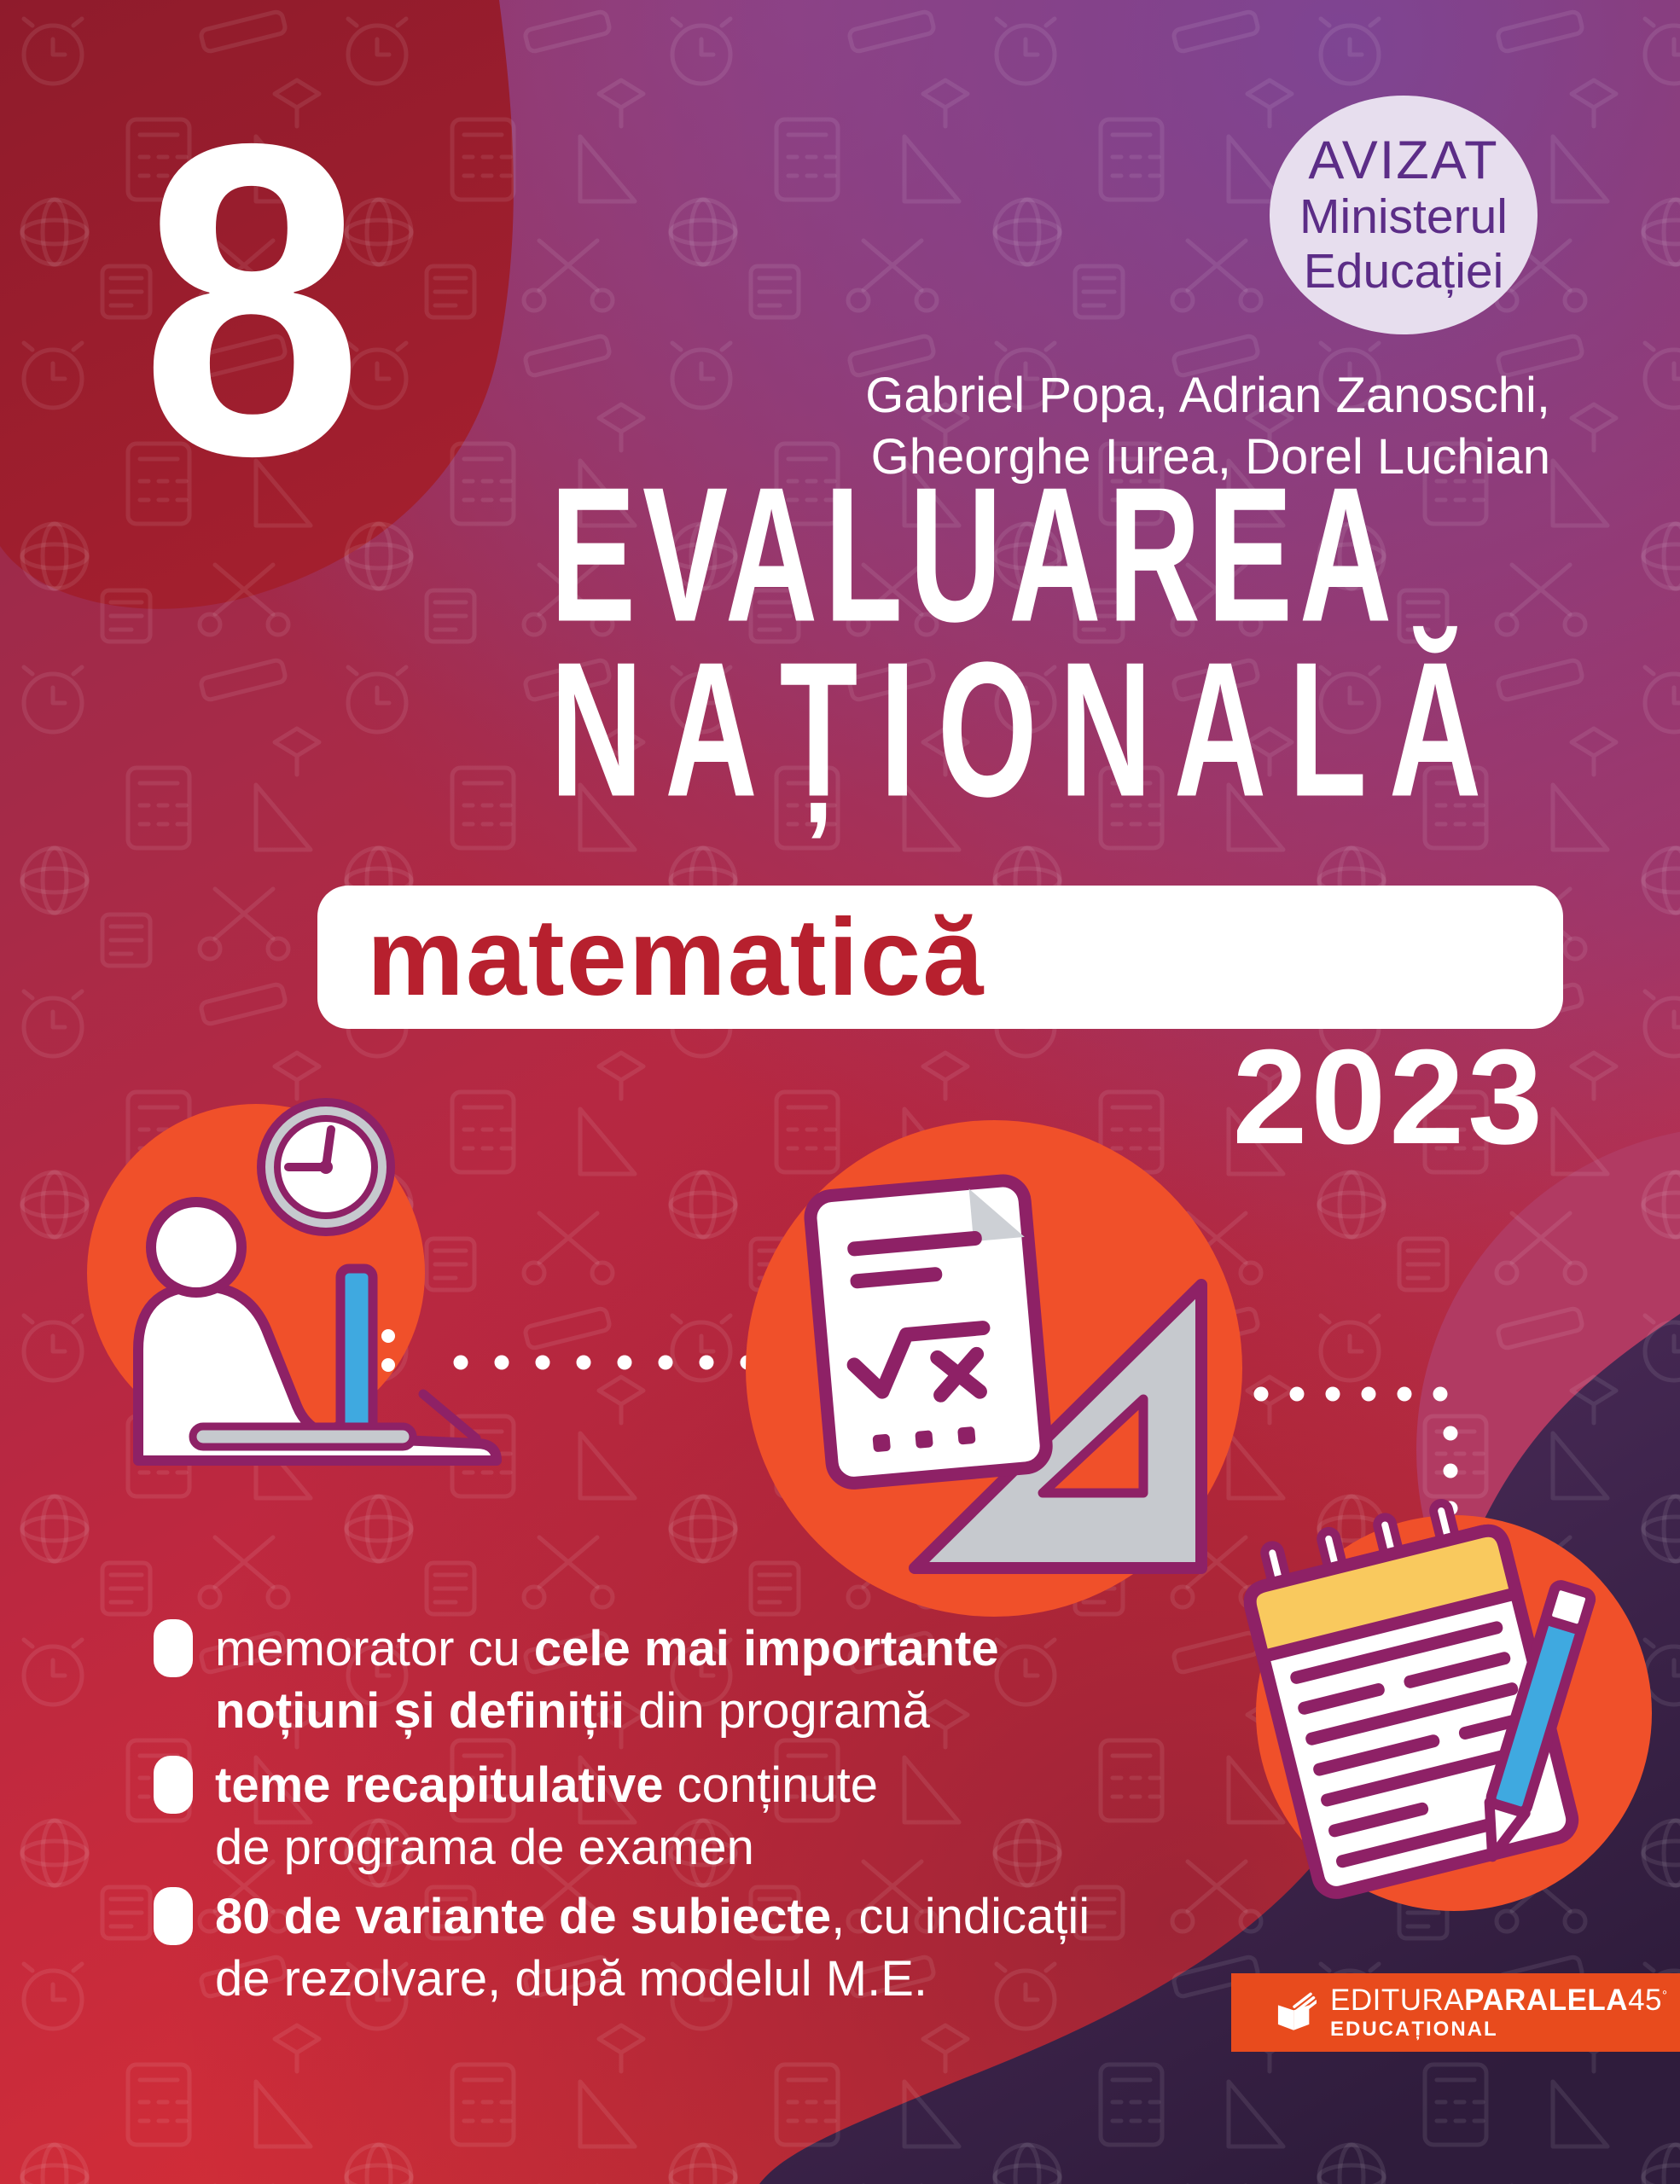 The width and height of the screenshot is (1680, 2184). What do you see at coordinates (1210, 457) in the screenshot?
I see `authors-line2: Gheorghe Iurea, Dorel Luchian` at bounding box center [1210, 457].